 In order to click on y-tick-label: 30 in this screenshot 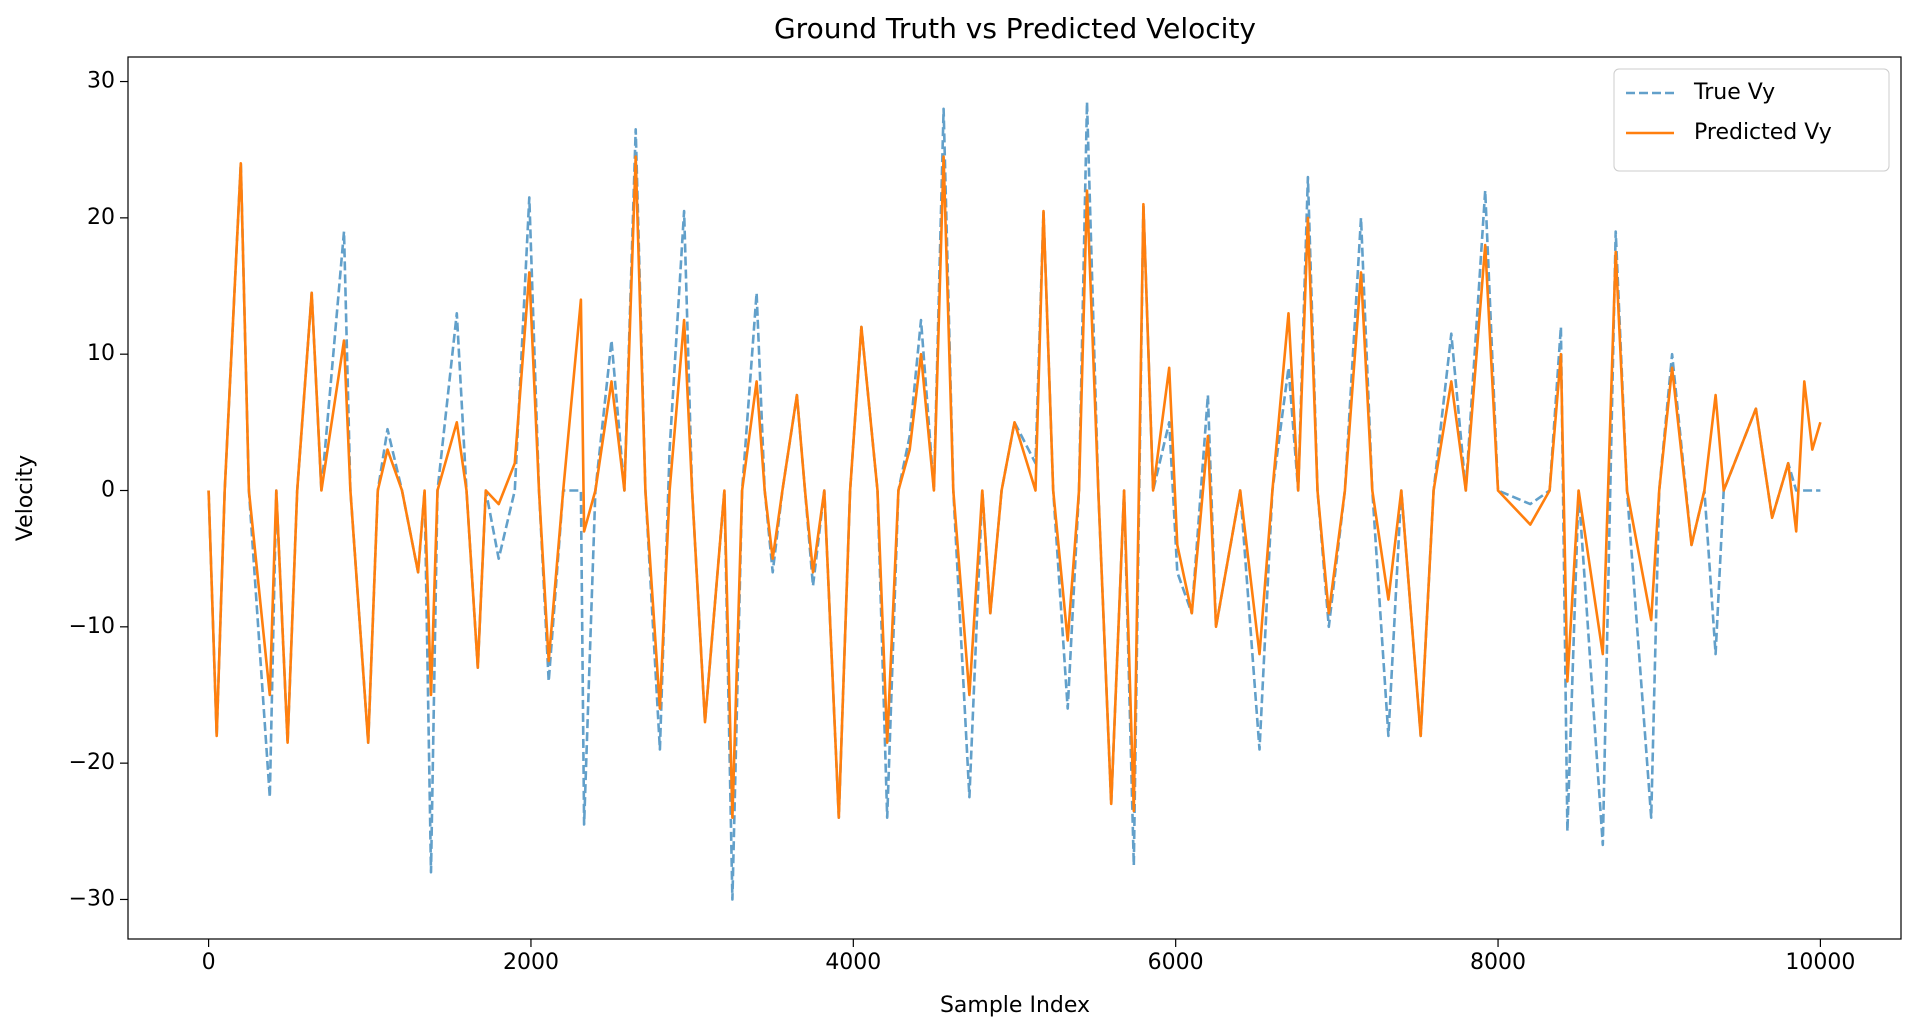, I will do `click(101, 81)`.